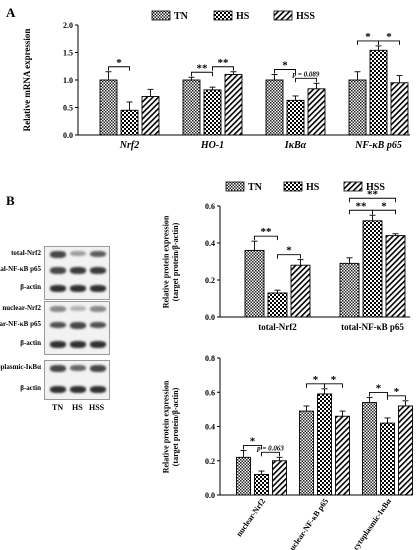 Image resolution: width=417 pixels, height=550 pixels. Describe the element at coordinates (372, 327) in the screenshot. I see `category-label: total-NF-κB p65` at that location.